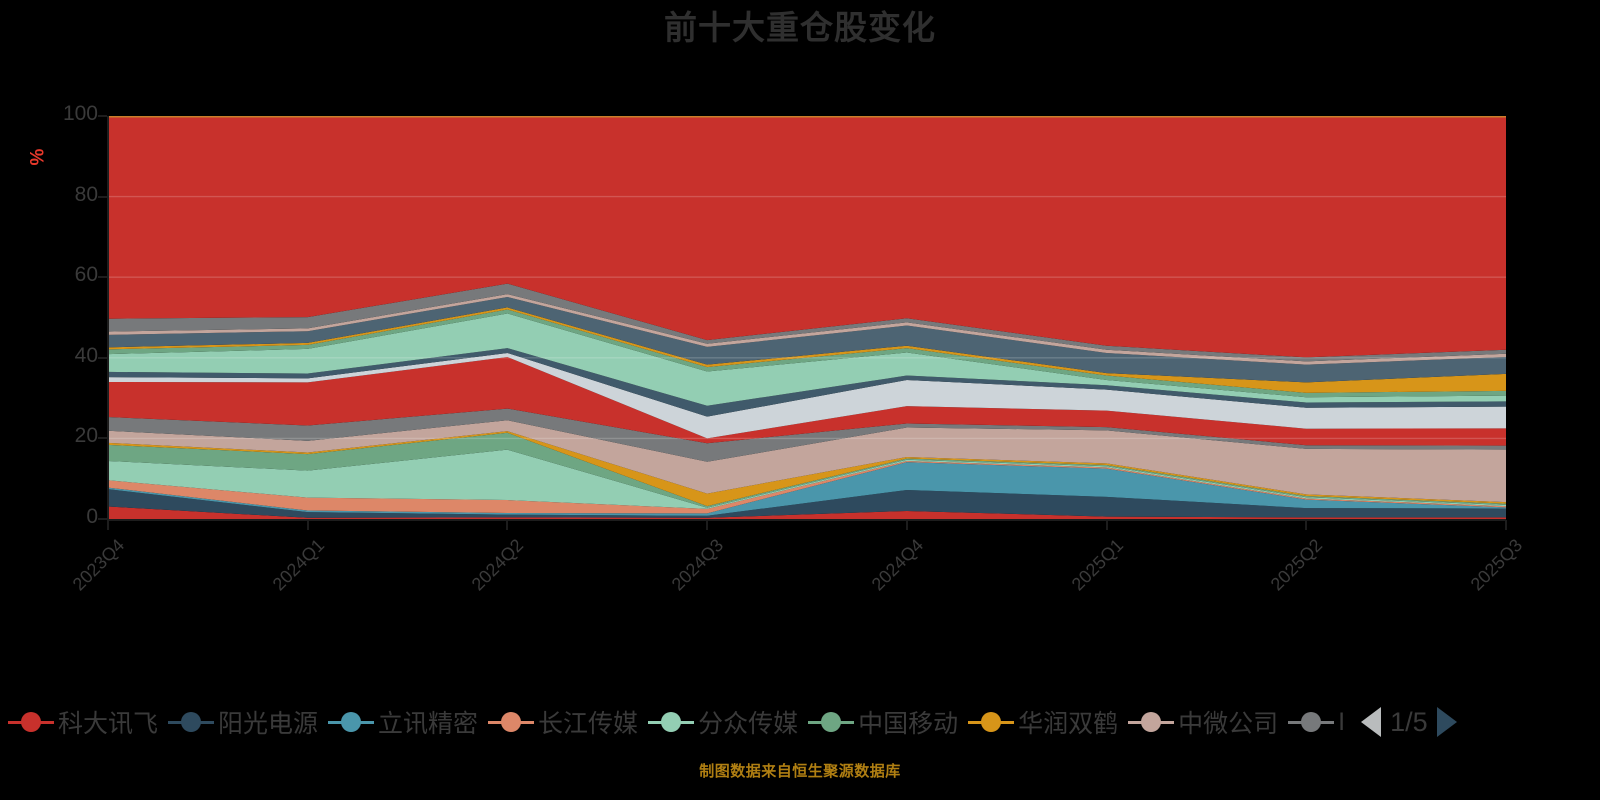 This screenshot has width=1600, height=800. What do you see at coordinates (92, 516) in the screenshot?
I see `y-tick-label: 0` at bounding box center [92, 516].